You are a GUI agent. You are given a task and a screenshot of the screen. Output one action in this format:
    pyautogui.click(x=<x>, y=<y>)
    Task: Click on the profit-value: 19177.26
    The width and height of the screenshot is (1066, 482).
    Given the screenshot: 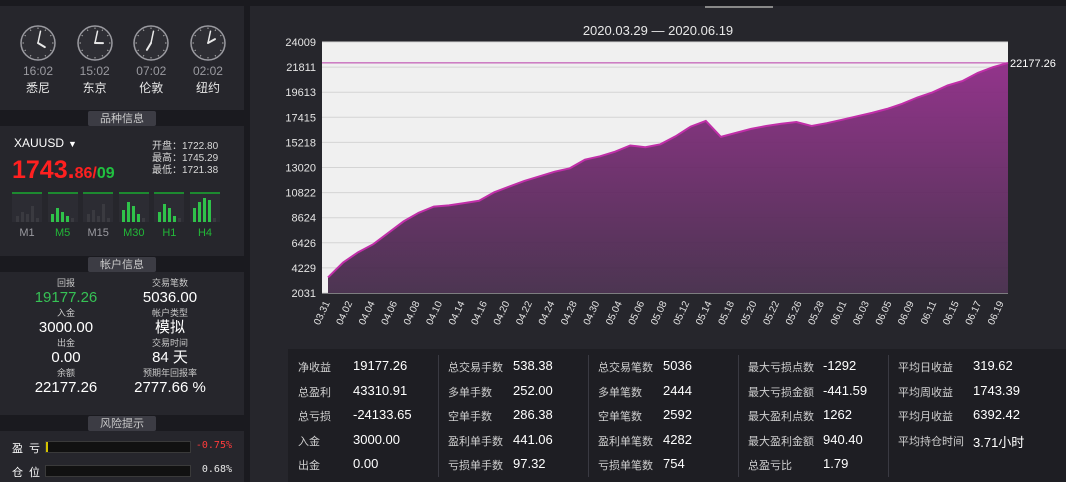 What is the action you would take?
    pyautogui.click(x=66, y=297)
    